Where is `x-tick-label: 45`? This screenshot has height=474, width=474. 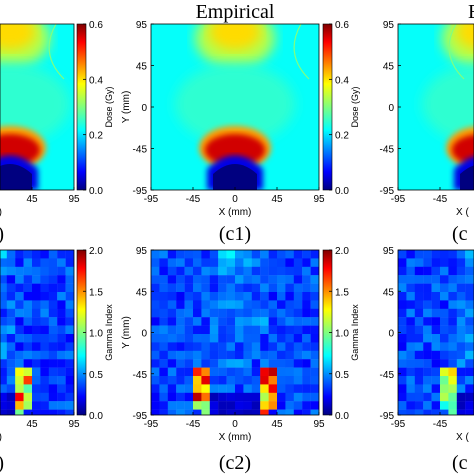
x-tick-label: 45 is located at coordinates (32, 199).